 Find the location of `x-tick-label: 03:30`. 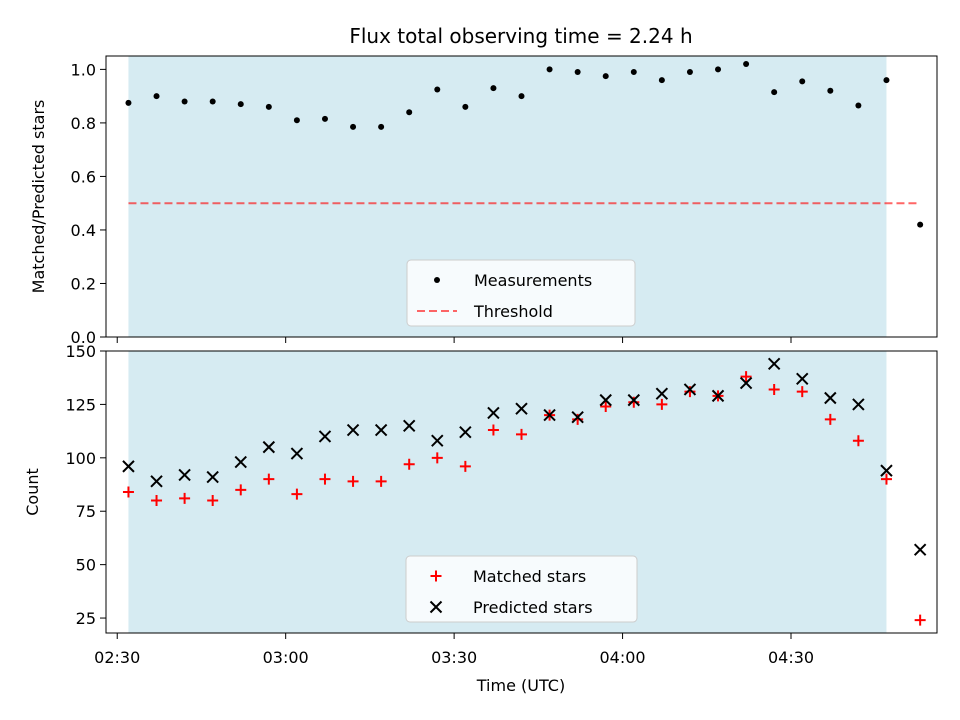

x-tick-label: 03:30 is located at coordinates (454, 657).